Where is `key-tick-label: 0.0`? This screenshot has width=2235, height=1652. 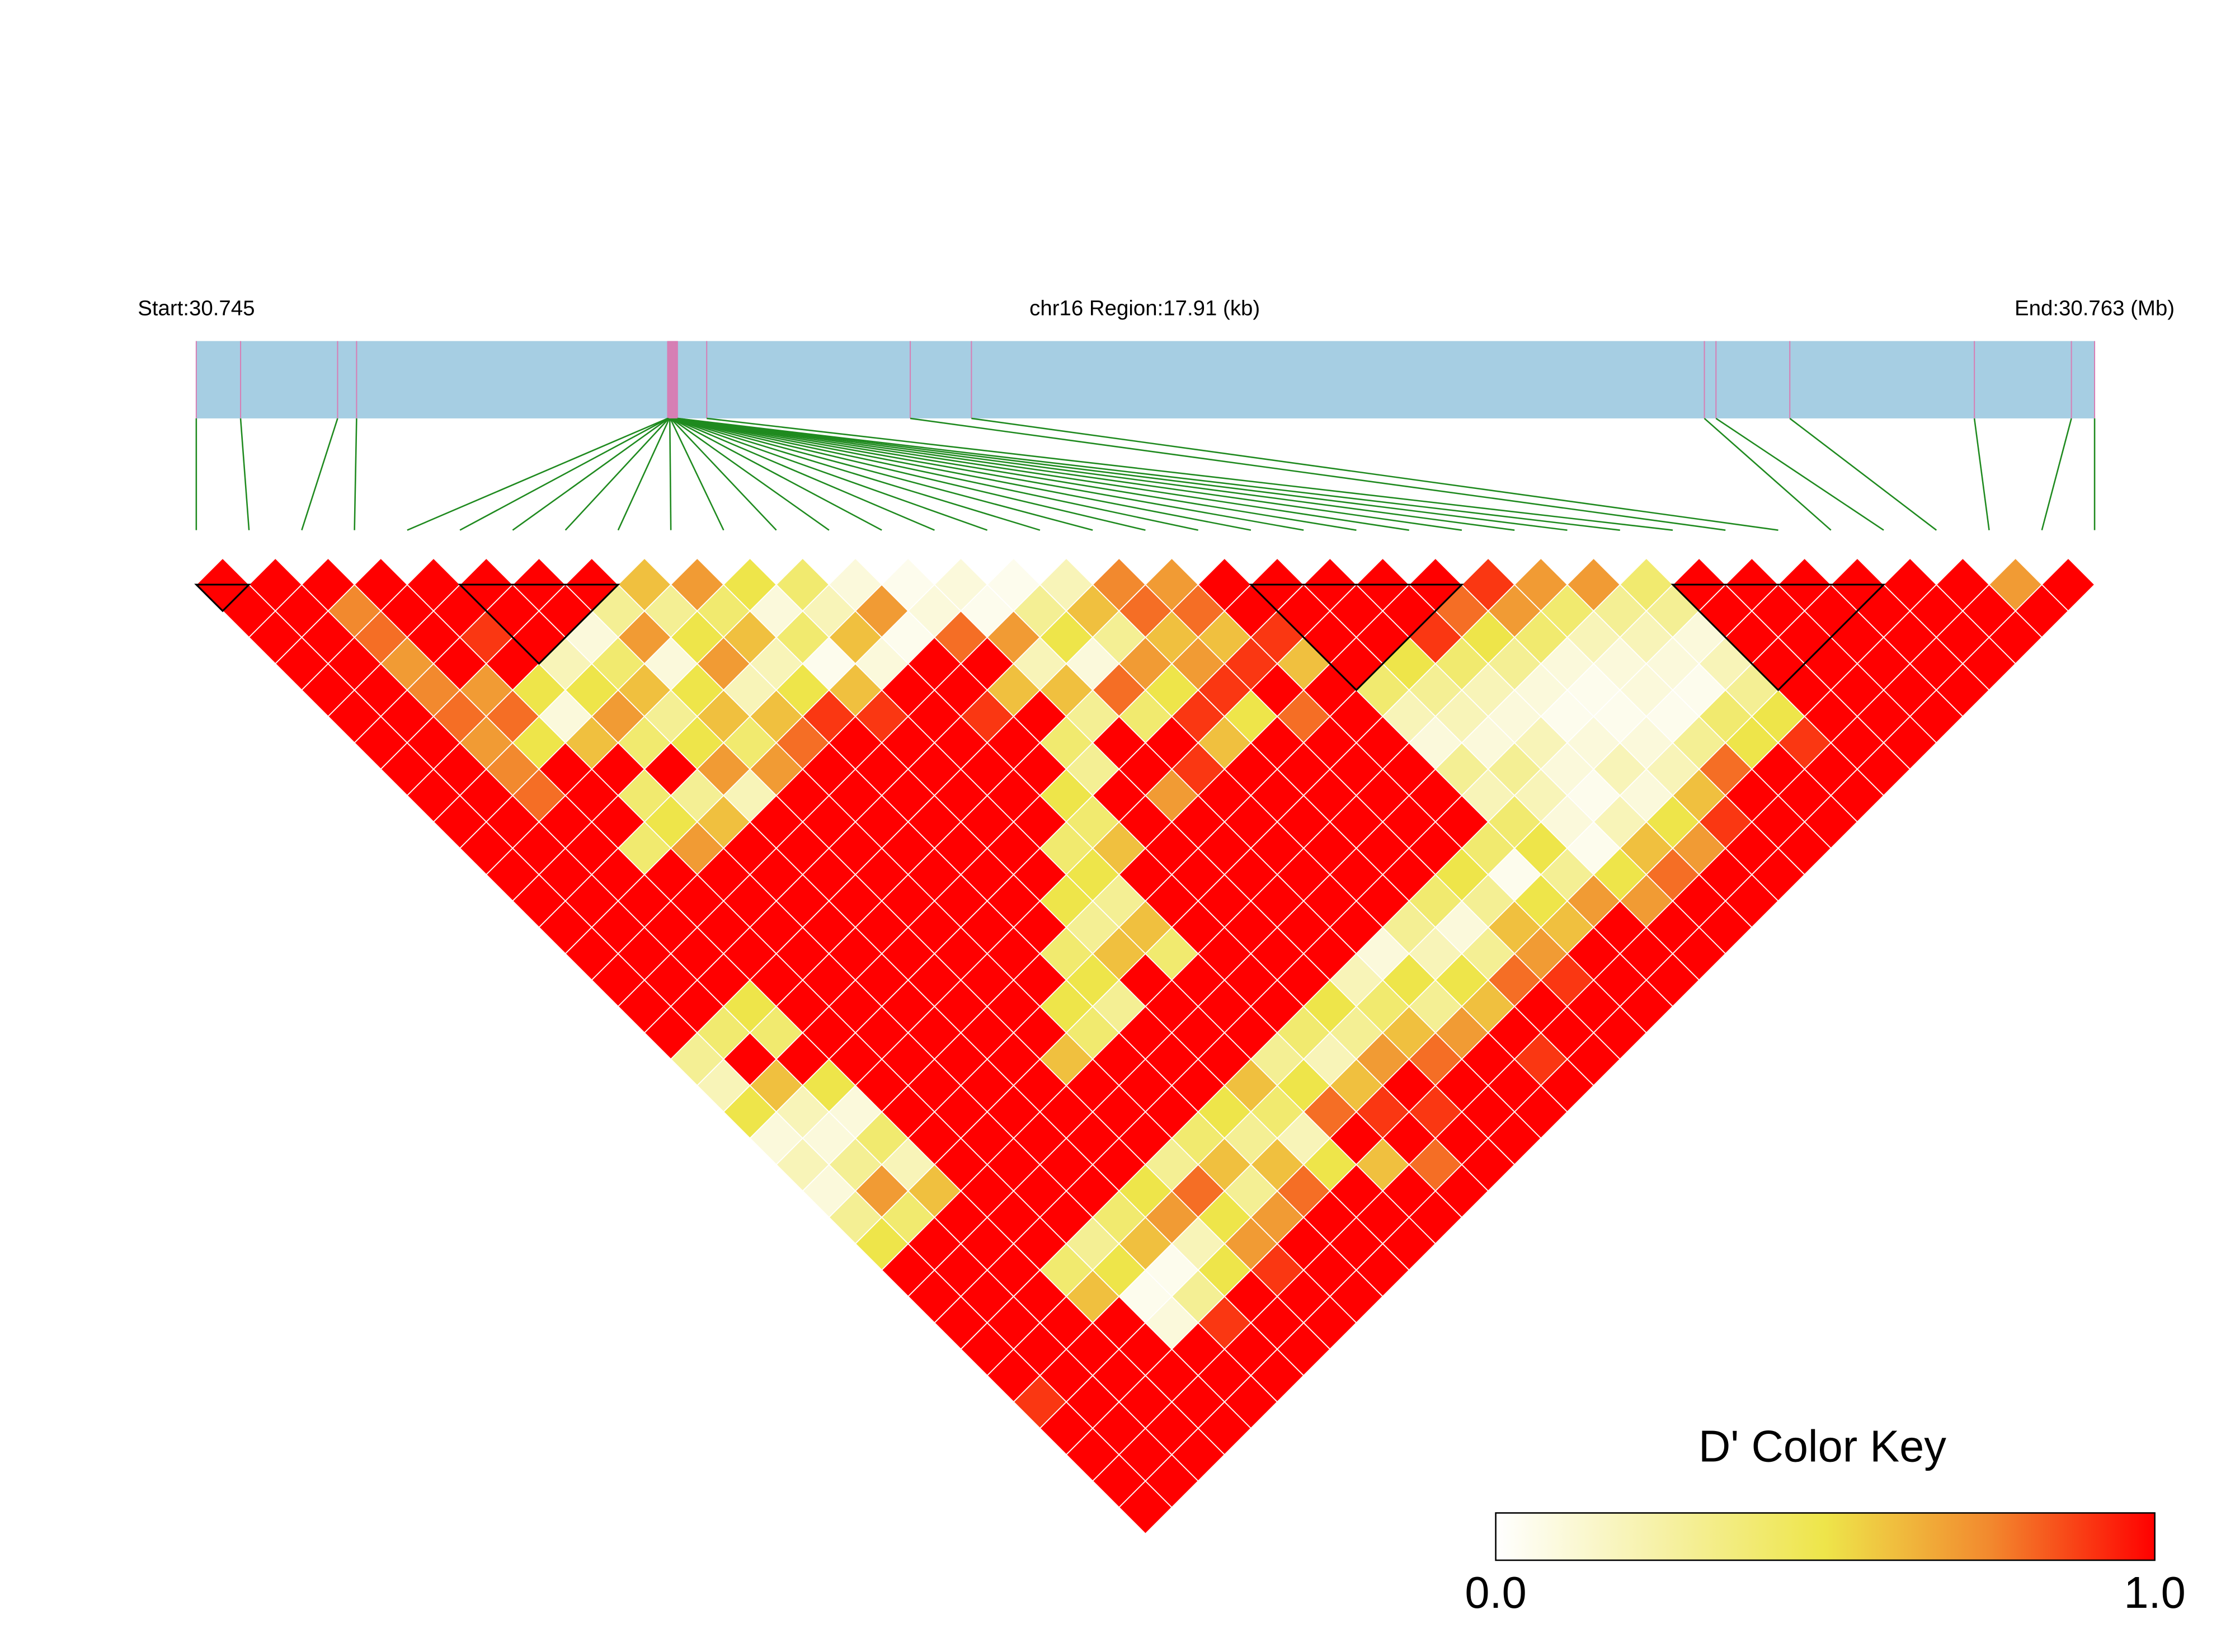 key-tick-label: 0.0 is located at coordinates (1495, 1593).